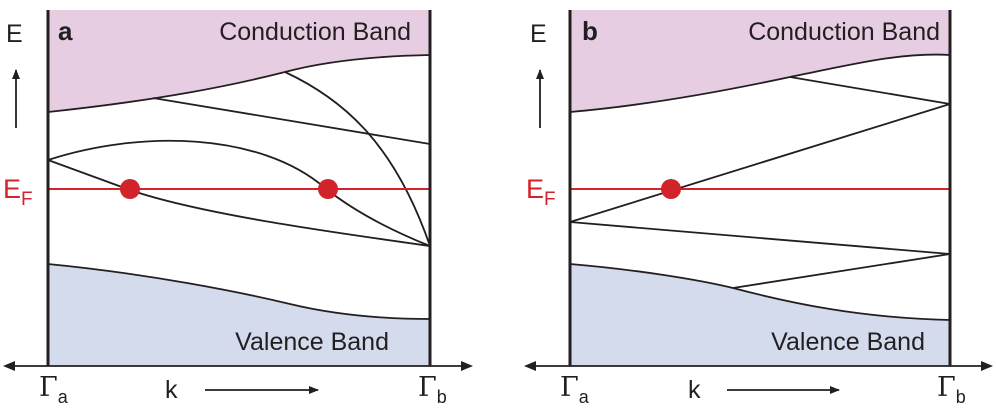 This screenshot has height=414, width=996. Describe the element at coordinates (239, 291) in the screenshot. I see `valence-band-edge` at that location.